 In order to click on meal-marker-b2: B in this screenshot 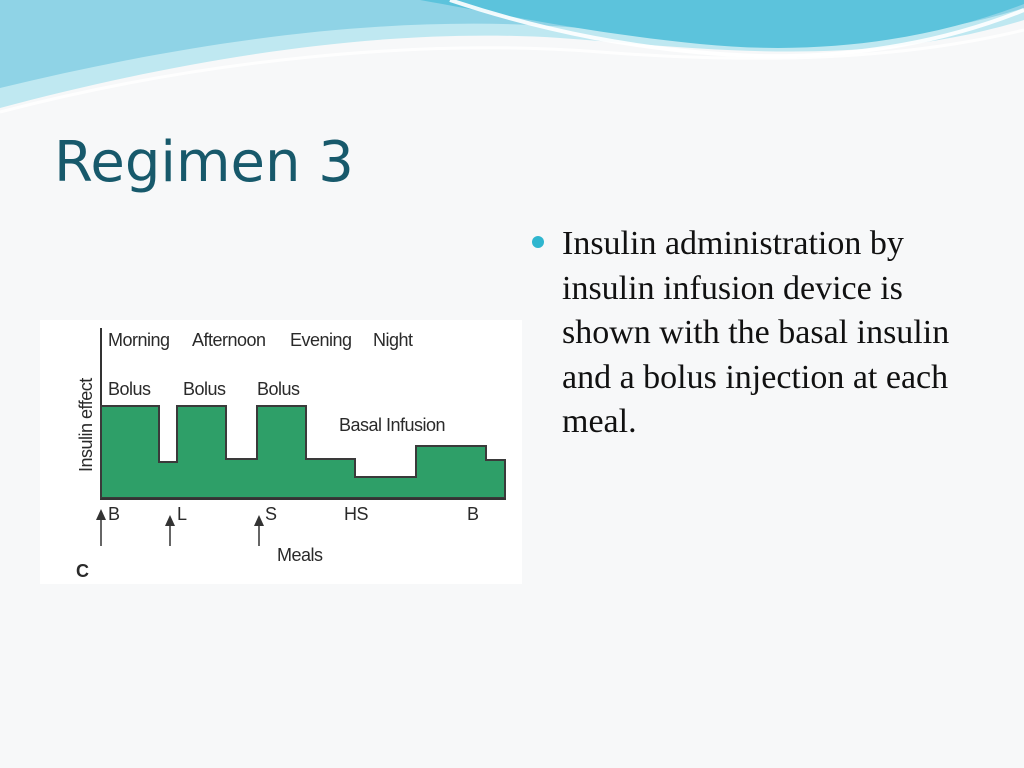, I will do `click(473, 514)`.